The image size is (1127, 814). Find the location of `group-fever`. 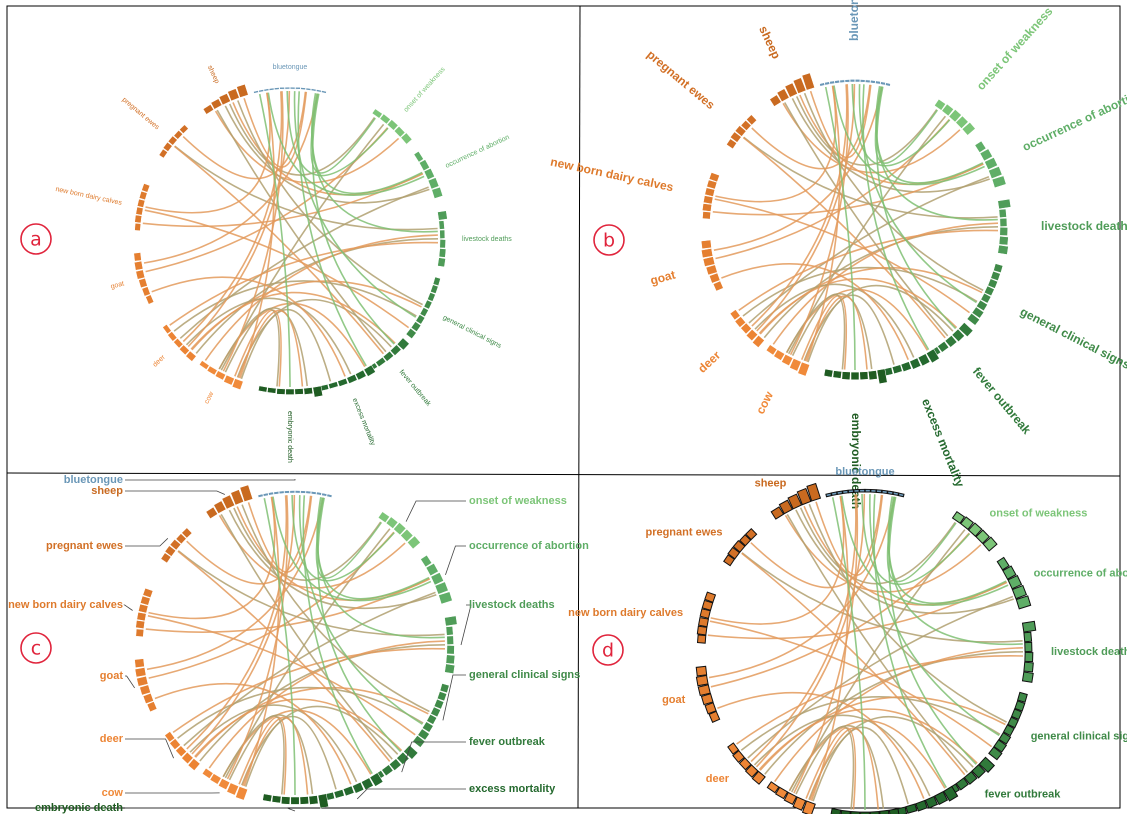

group-fever is located at coordinates (951, 340).